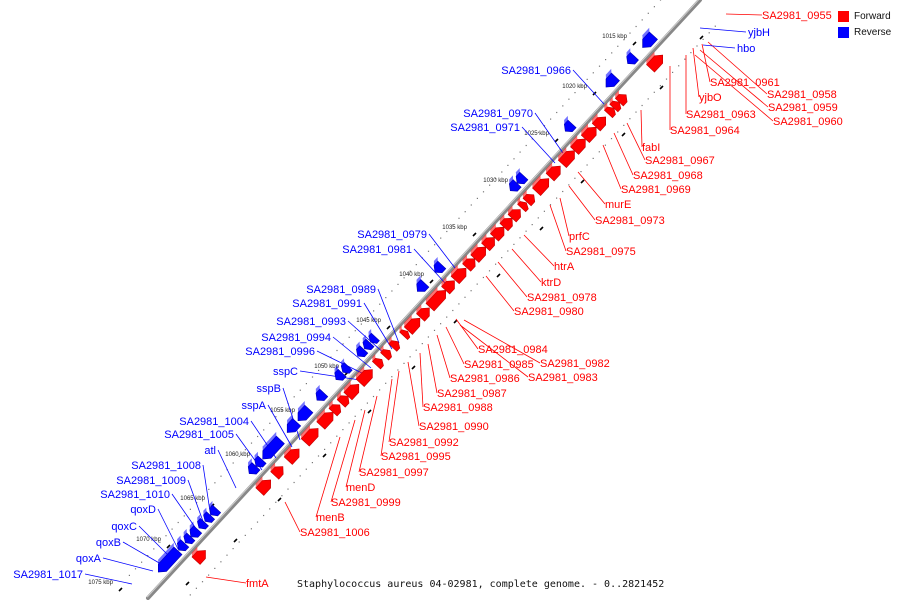 The width and height of the screenshot is (900, 600). I want to click on gene-label-prfc: prfC, so click(579, 237).